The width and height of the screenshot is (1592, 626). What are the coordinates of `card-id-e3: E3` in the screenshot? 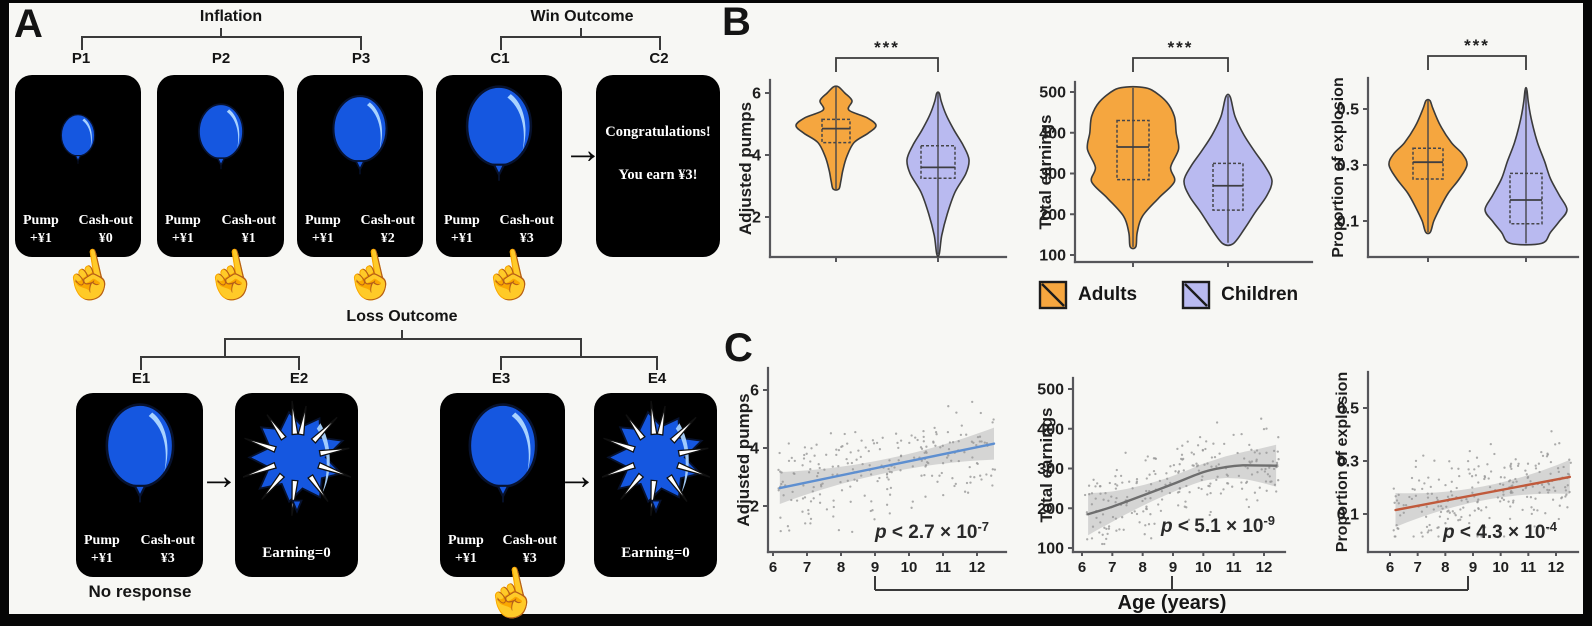 It's located at (501, 378).